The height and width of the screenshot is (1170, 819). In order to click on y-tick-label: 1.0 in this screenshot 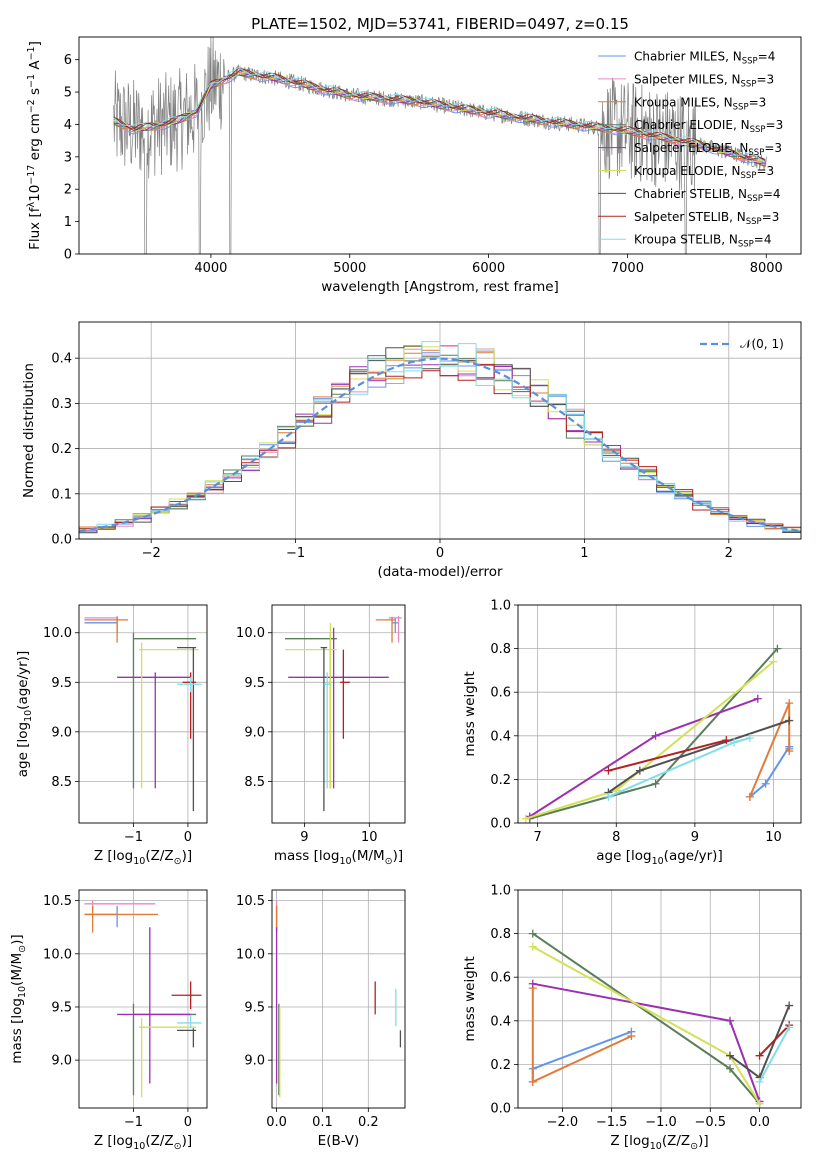, I will do `click(500, 606)`.